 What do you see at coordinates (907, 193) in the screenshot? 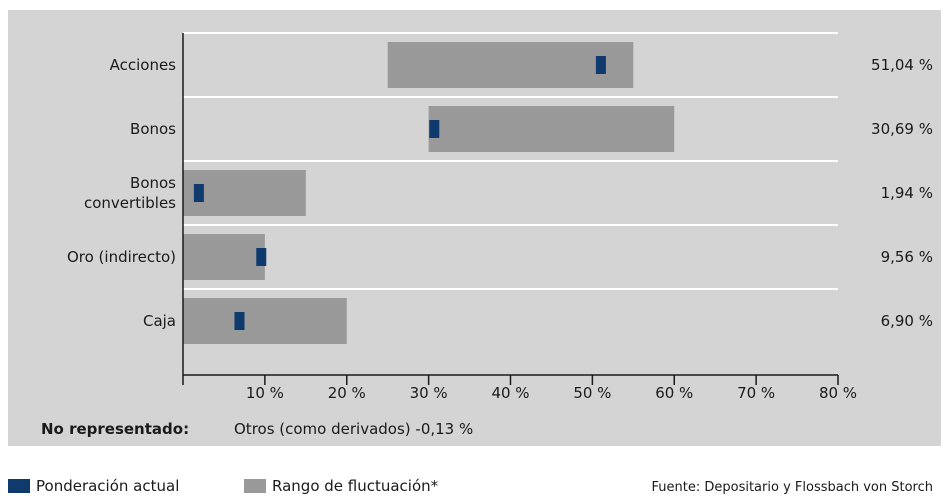
I see `value-label: 1,94 %` at bounding box center [907, 193].